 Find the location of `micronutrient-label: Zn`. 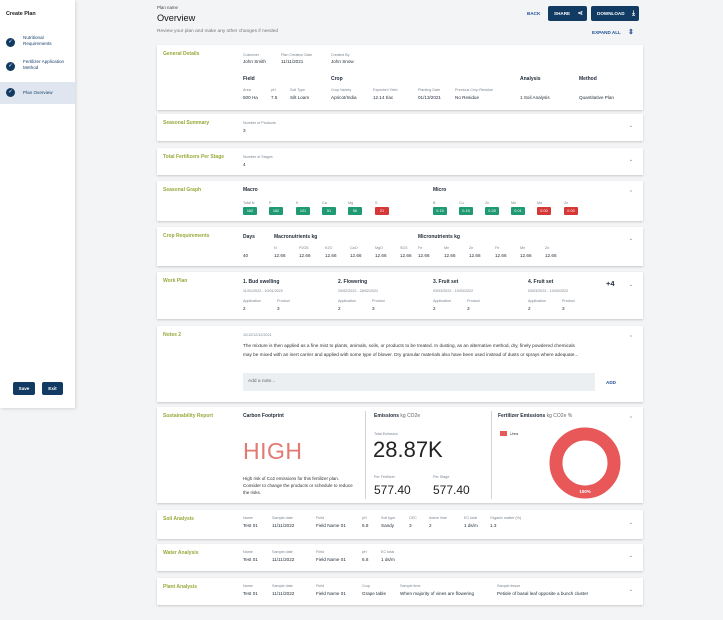

micronutrient-label: Zn is located at coordinates (471, 248).